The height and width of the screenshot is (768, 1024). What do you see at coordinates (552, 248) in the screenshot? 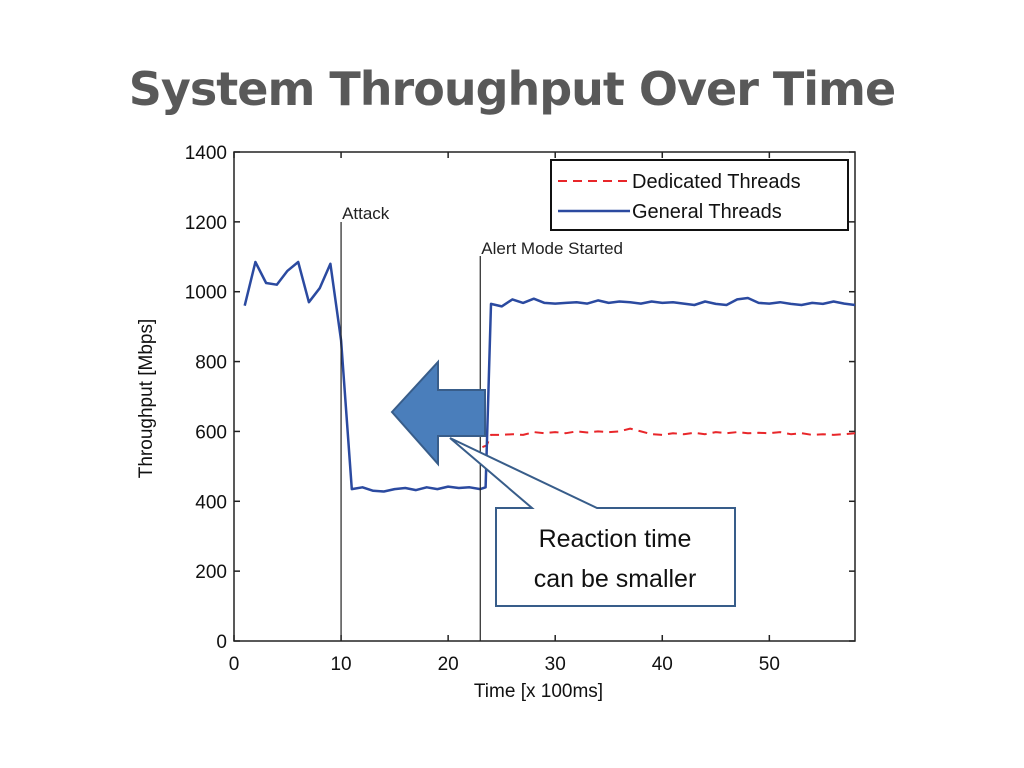
I see `annotation-label: Alert Mode Started` at bounding box center [552, 248].